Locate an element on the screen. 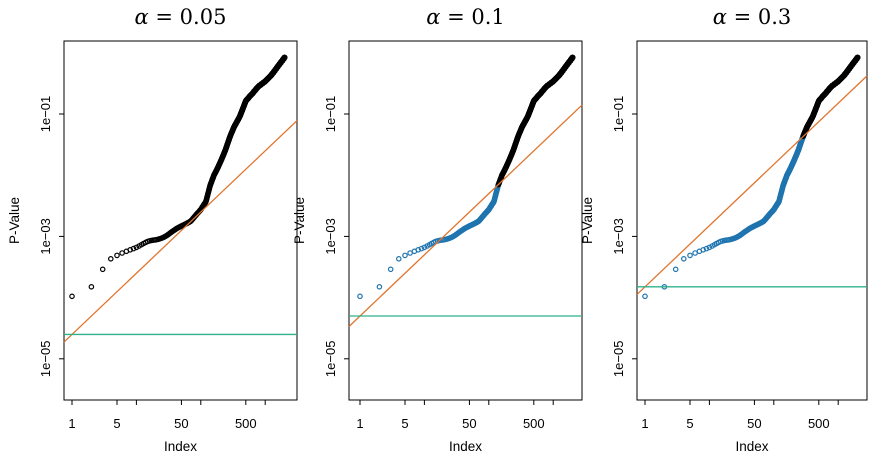  panel-title: α = 0.3 is located at coordinates (752, 17).